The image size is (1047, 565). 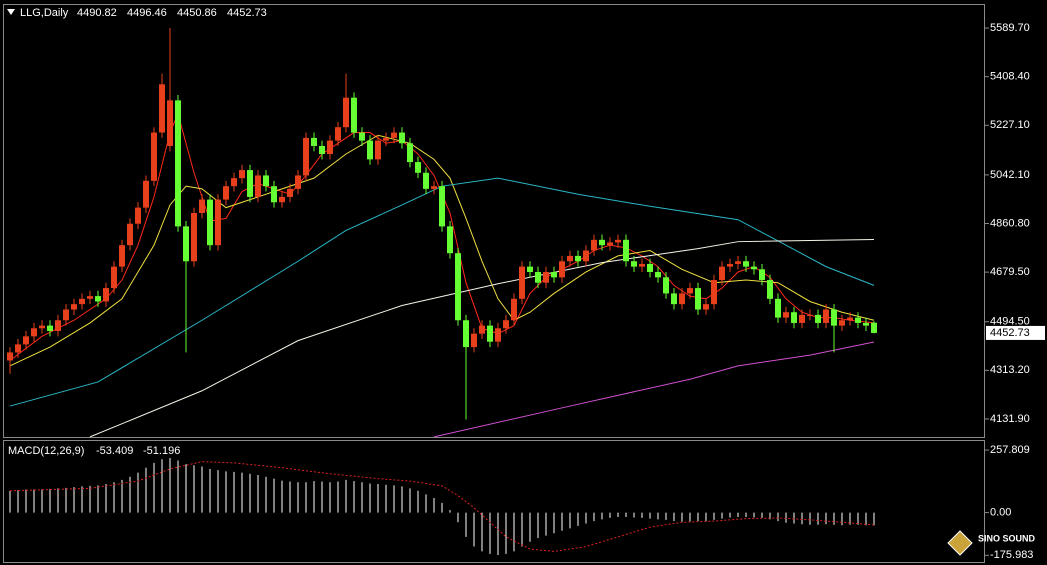 What do you see at coordinates (1010, 175) in the screenshot?
I see `y-tick-label: 5042.10` at bounding box center [1010, 175].